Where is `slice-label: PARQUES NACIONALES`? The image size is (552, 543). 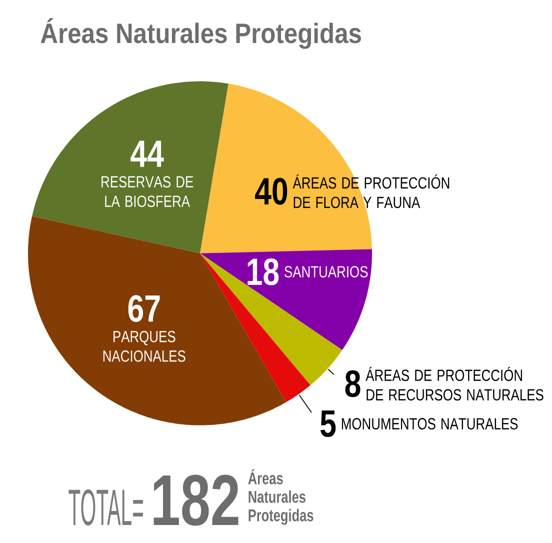 slice-label: PARQUES NACIONALES is located at coordinates (144, 346).